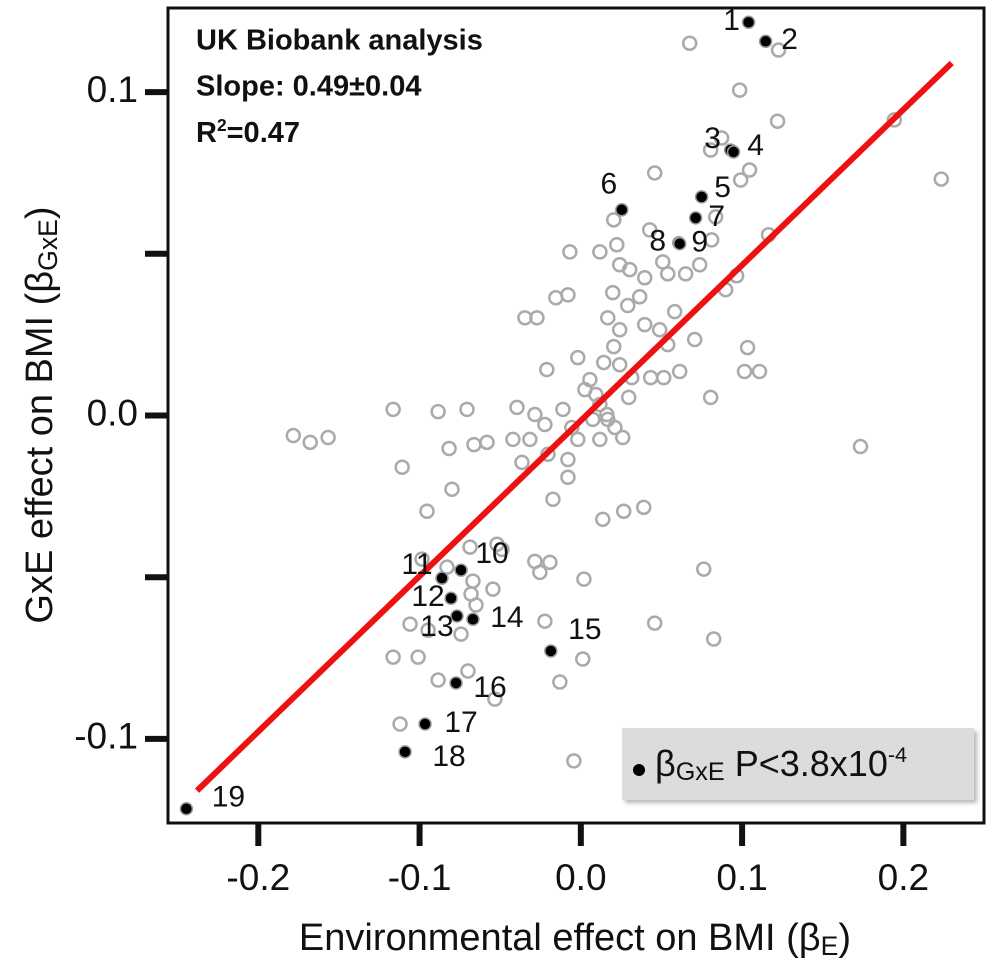  Describe the element at coordinates (755, 145) in the screenshot. I see `point-label: 4` at that location.